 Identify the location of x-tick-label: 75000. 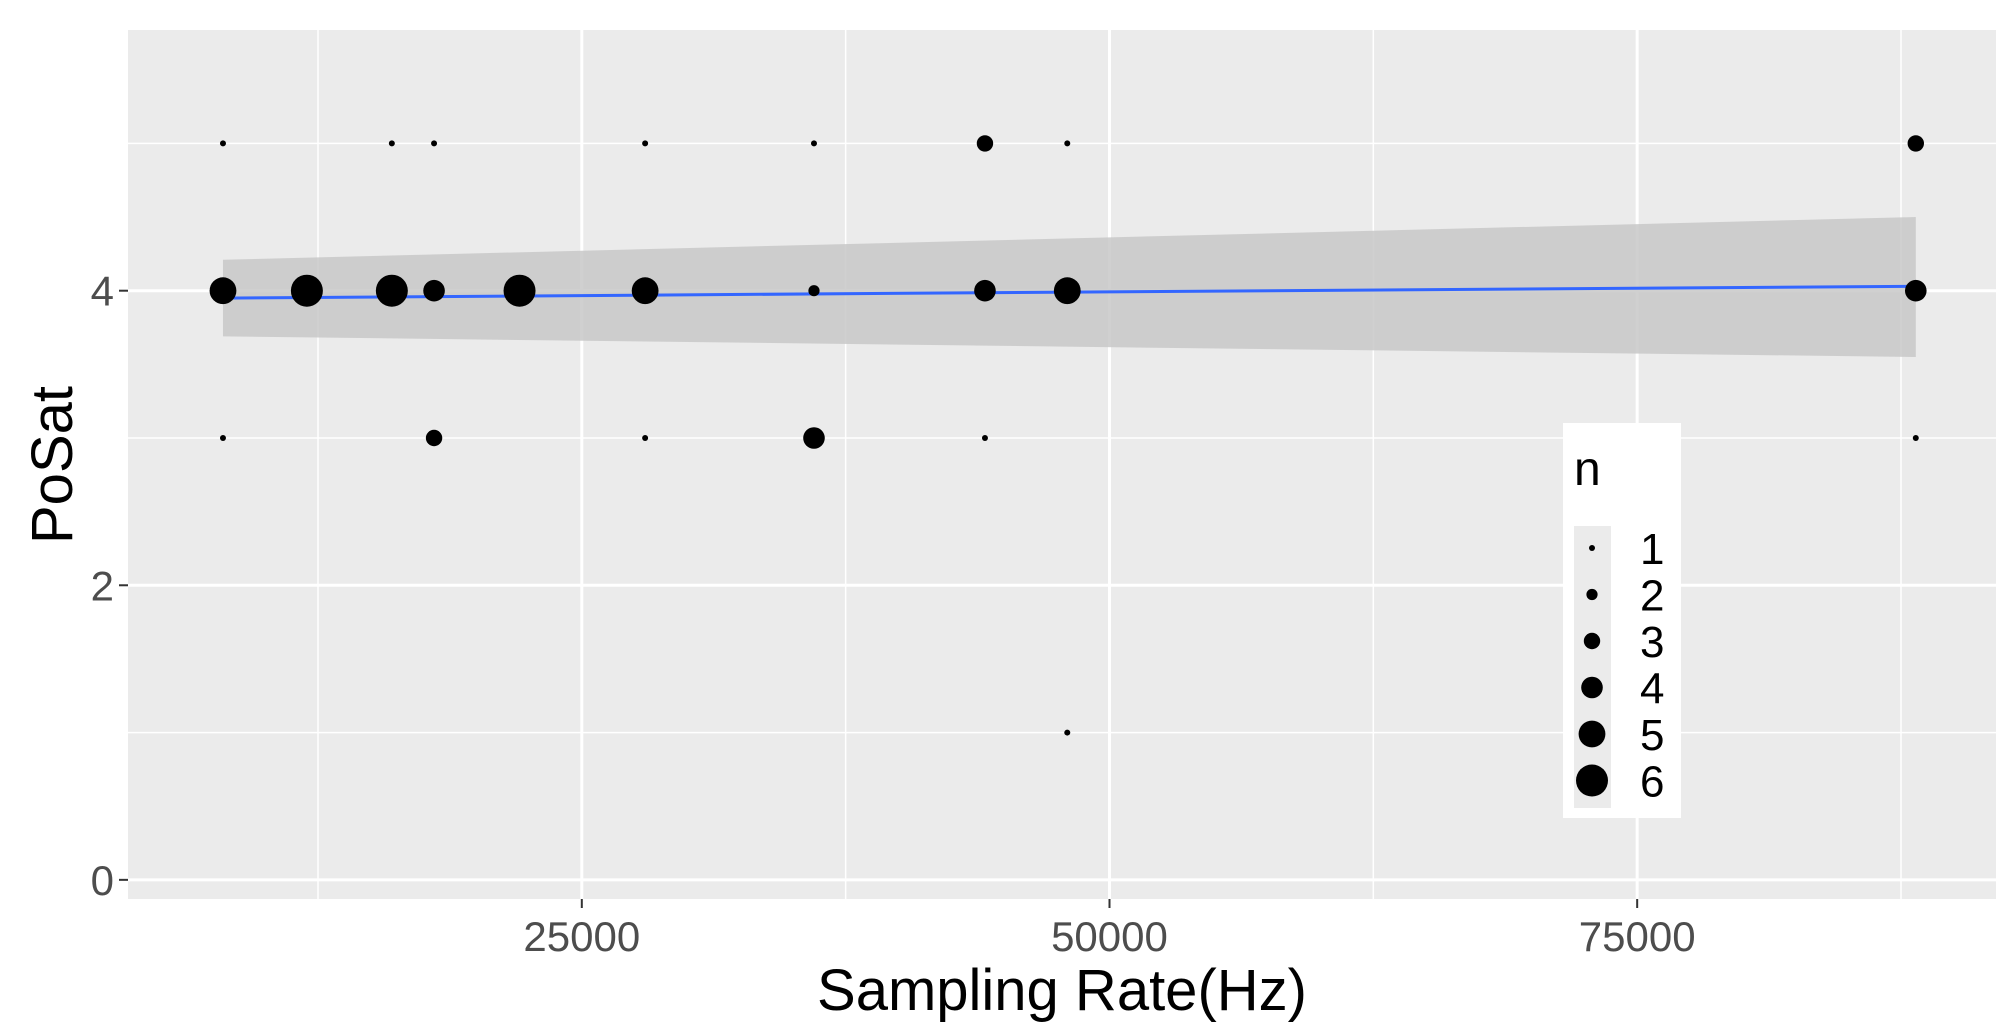
(1637, 936).